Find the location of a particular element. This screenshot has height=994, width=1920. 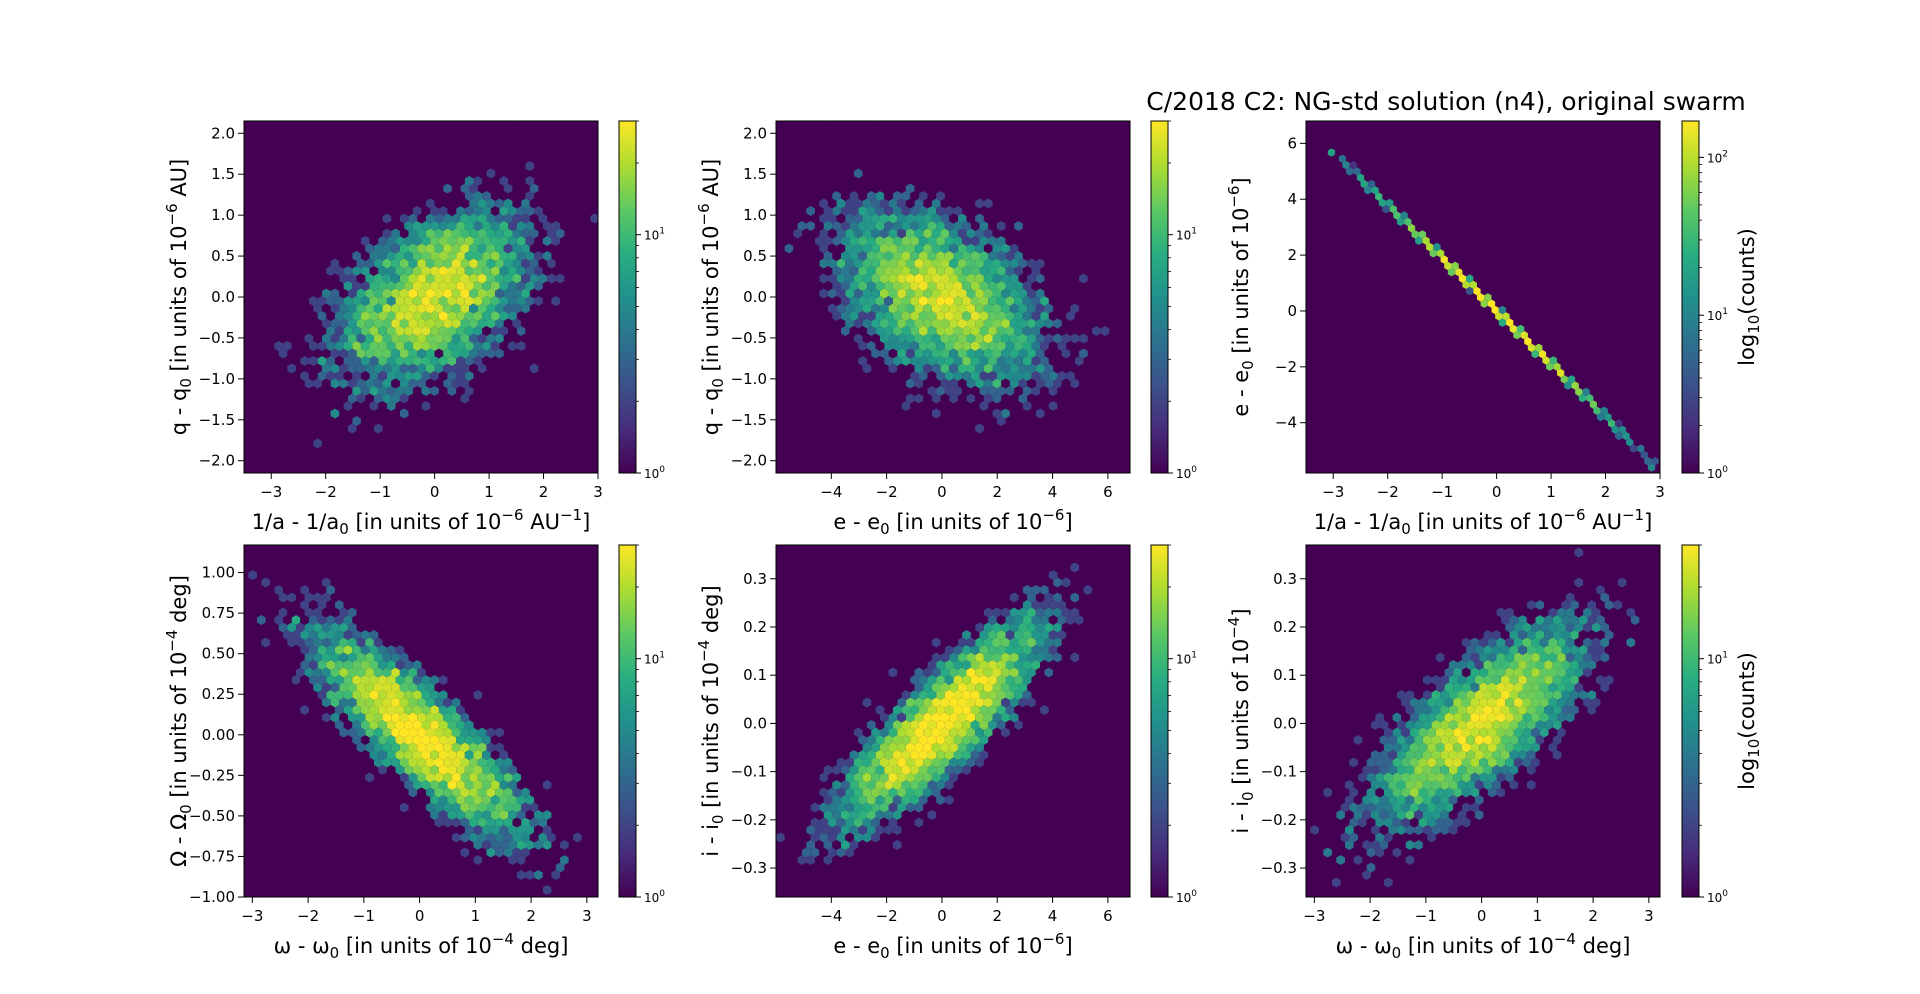

x-tick-label: 6 is located at coordinates (1108, 492).